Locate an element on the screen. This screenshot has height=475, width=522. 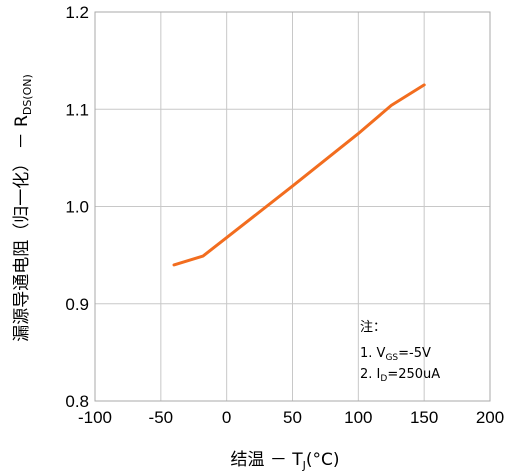
x-tick-label: 200 is located at coordinates (490, 417).